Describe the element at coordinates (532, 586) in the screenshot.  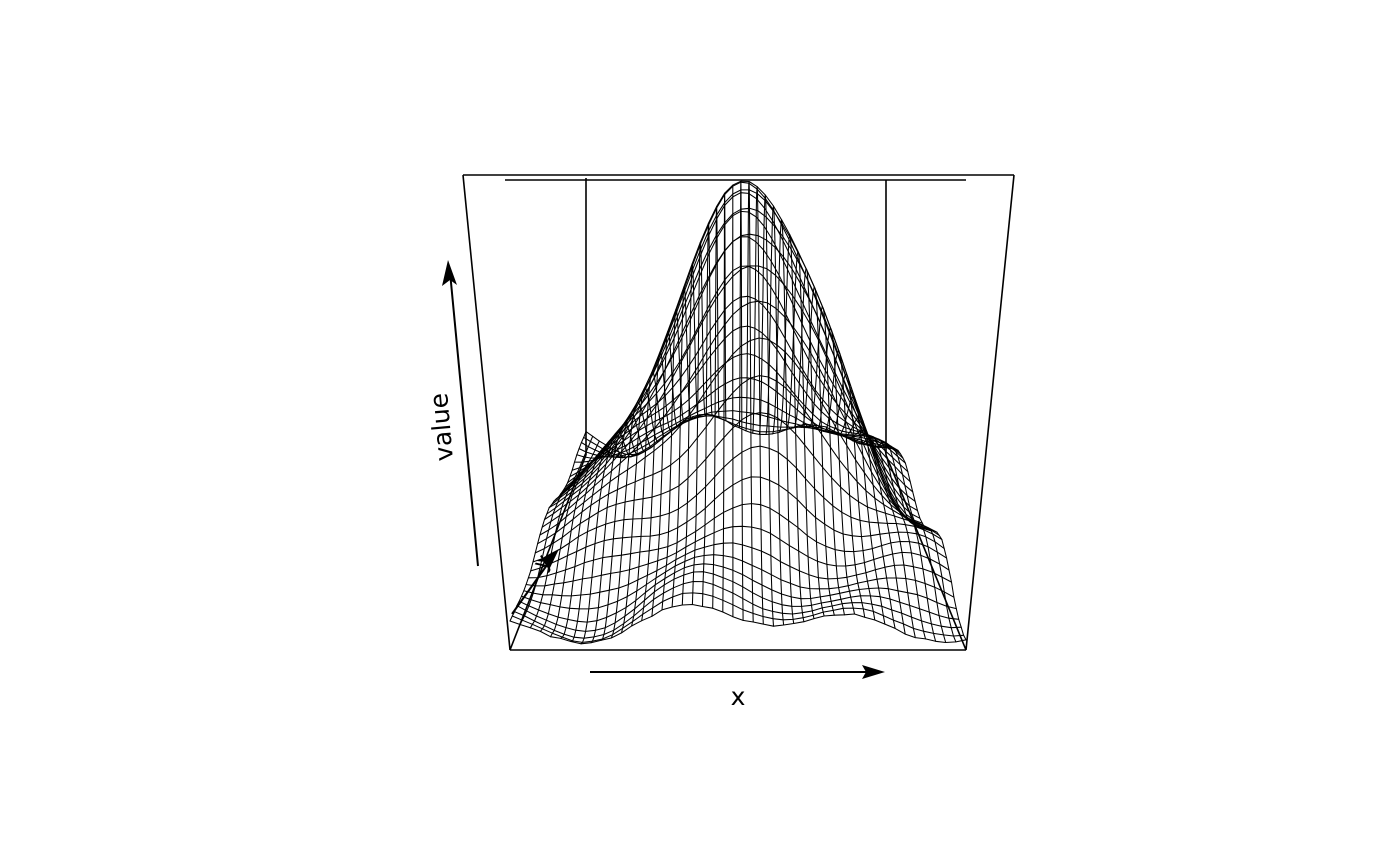
I see `y-axis-arrow-line` at that location.